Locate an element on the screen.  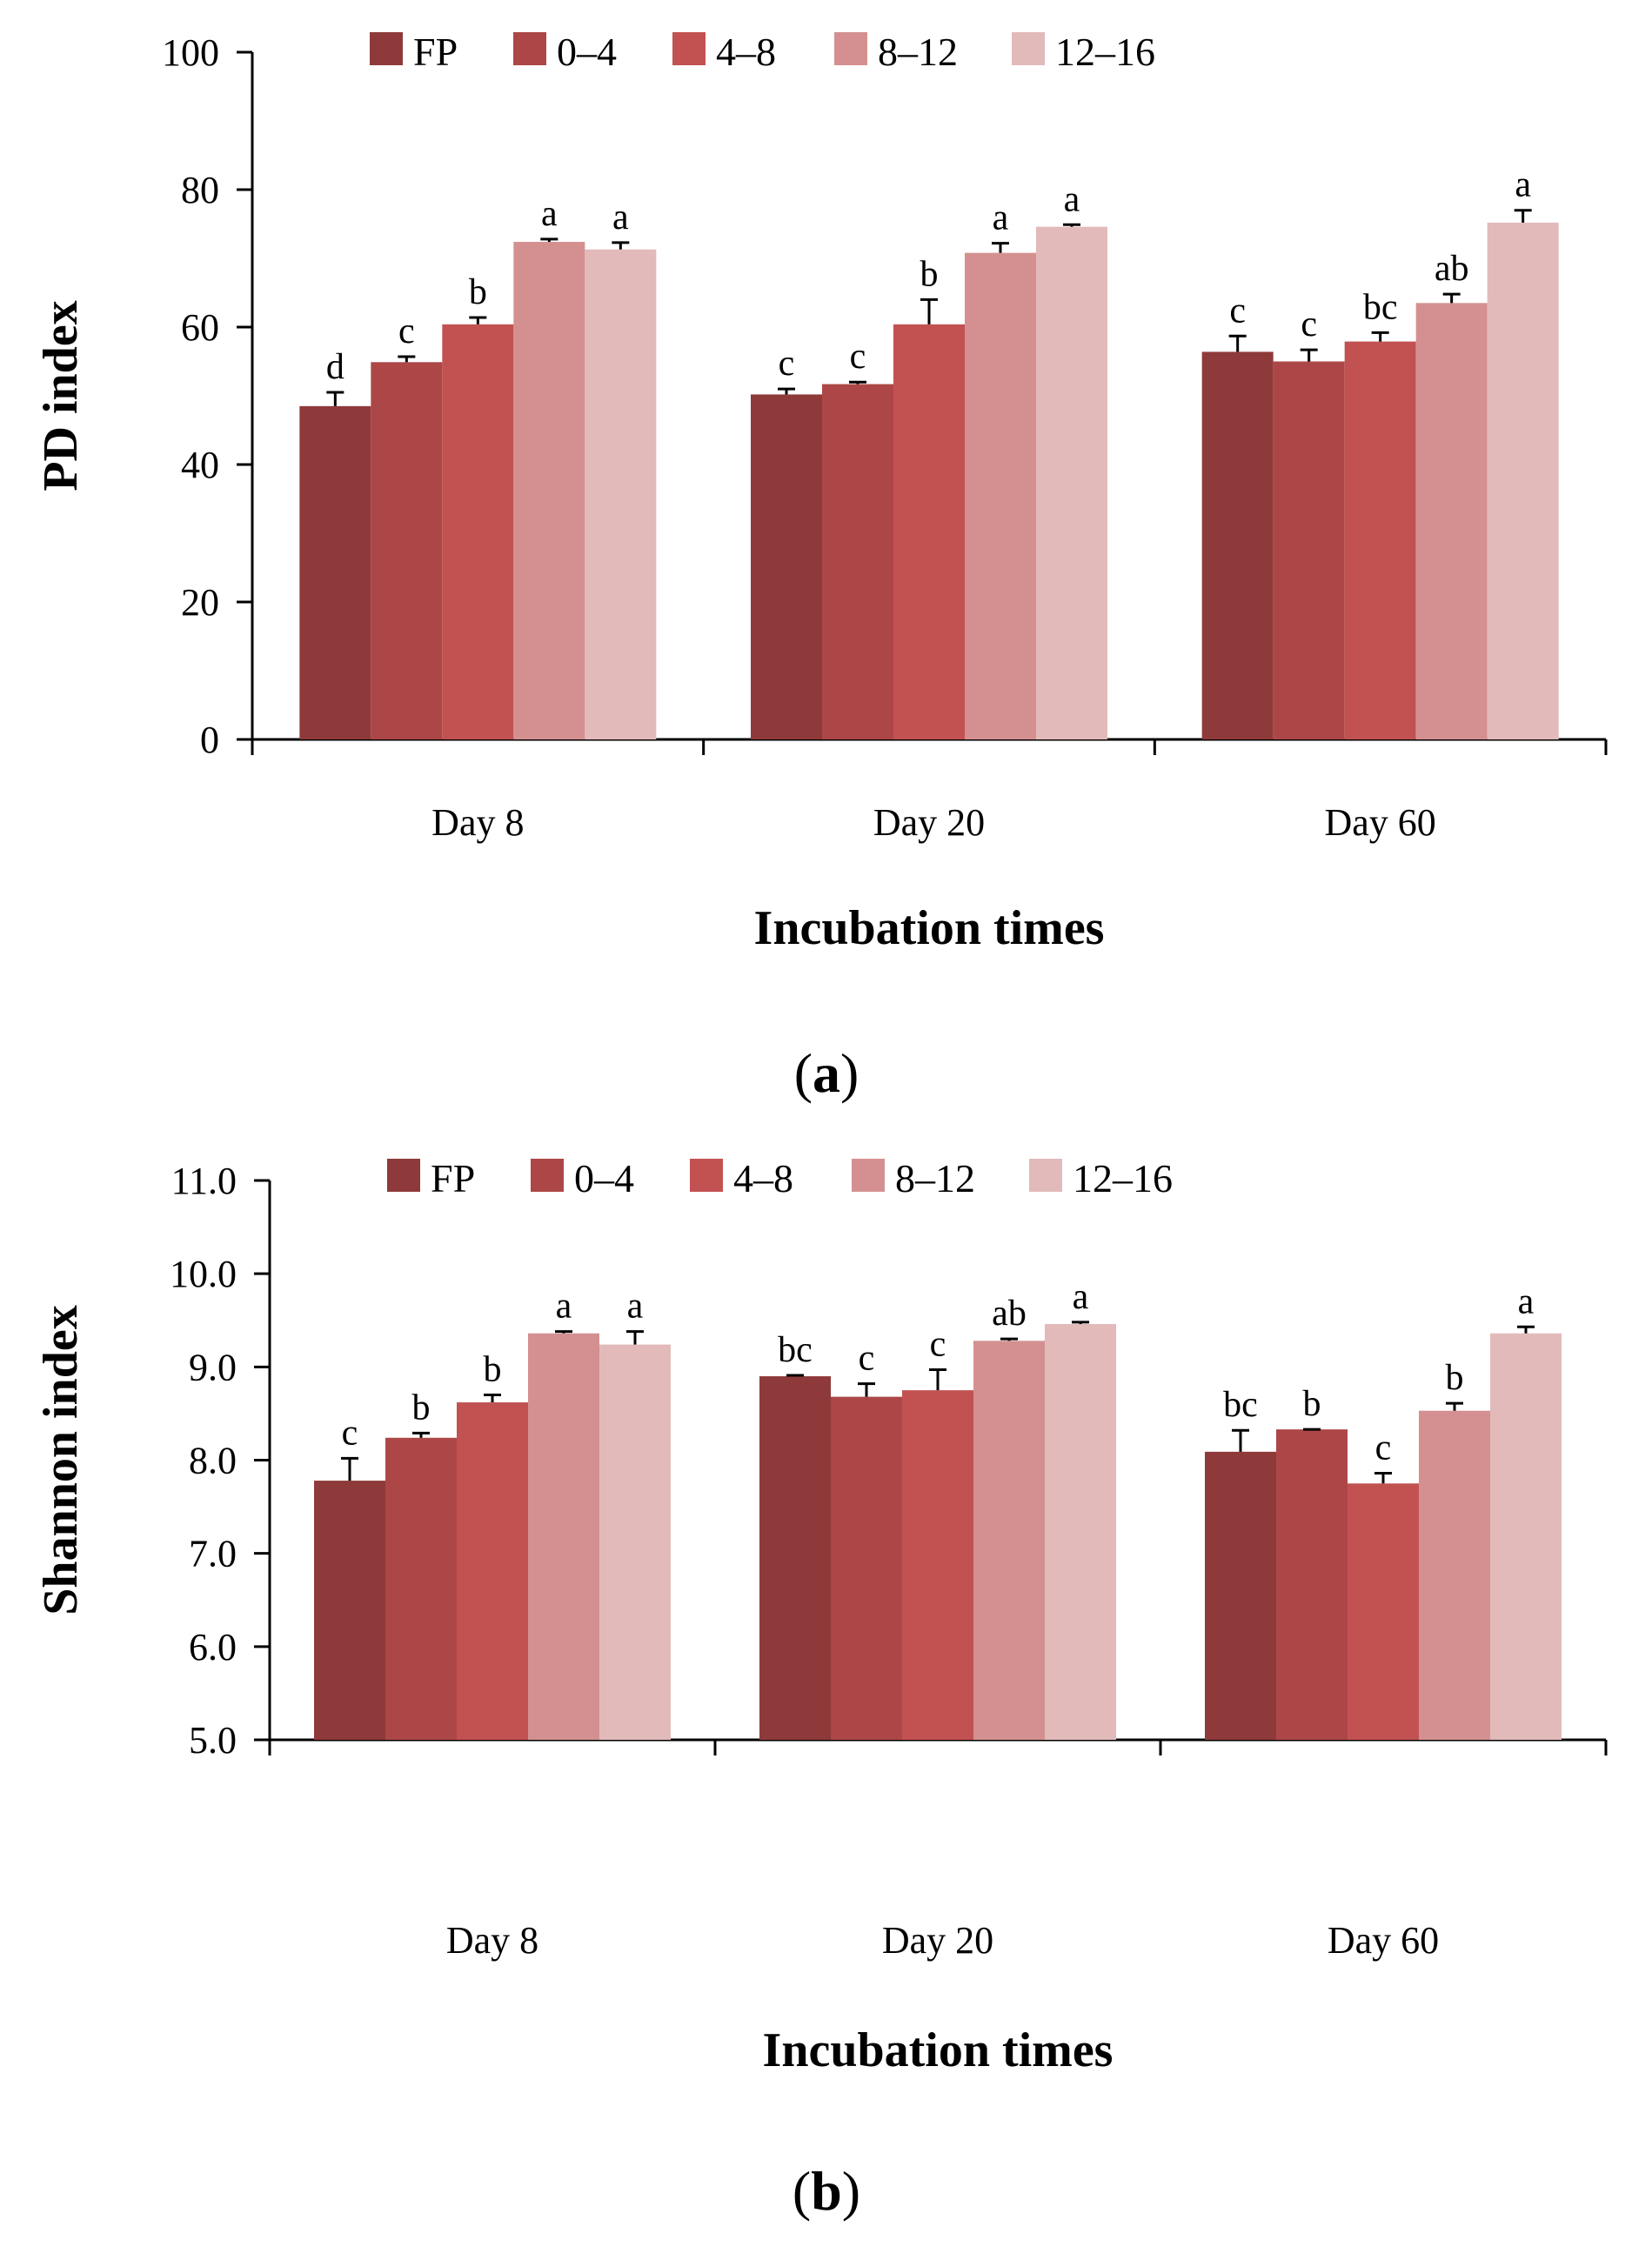
panel-label: (b) is located at coordinates (826, 2191).